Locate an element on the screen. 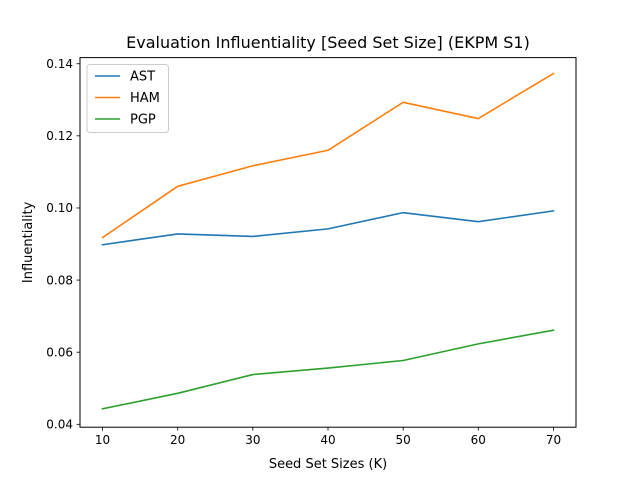 The width and height of the screenshot is (640, 480). x-tick-label: 50 is located at coordinates (403, 440).